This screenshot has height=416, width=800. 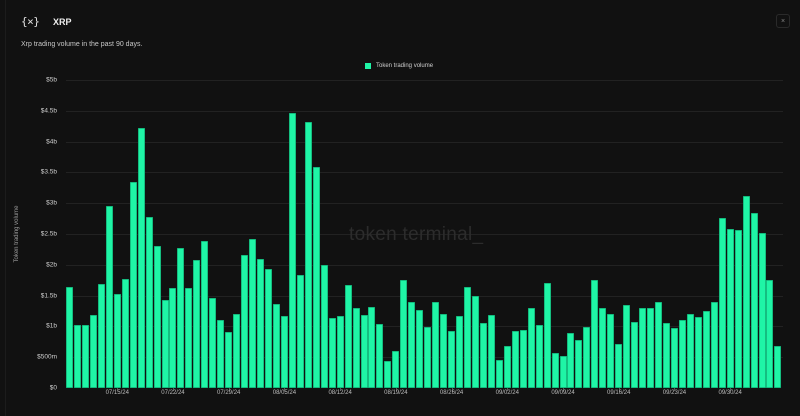 I want to click on x-tick-label: 07/15/24, so click(x=117, y=393).